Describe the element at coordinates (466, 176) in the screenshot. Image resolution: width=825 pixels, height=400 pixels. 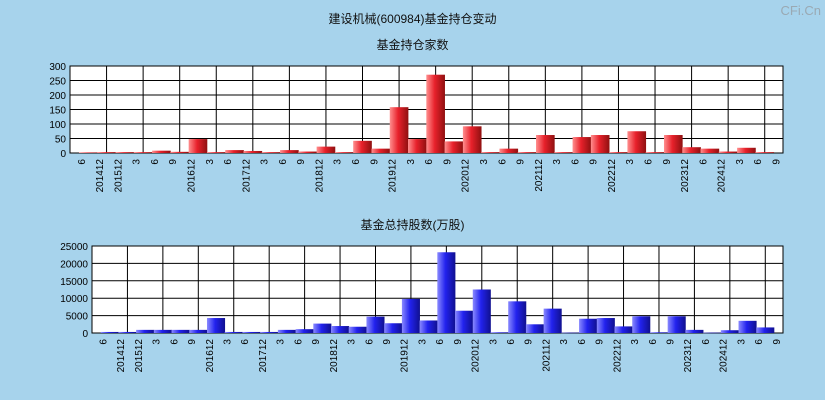
I see `x-tick-label: 202012` at that location.